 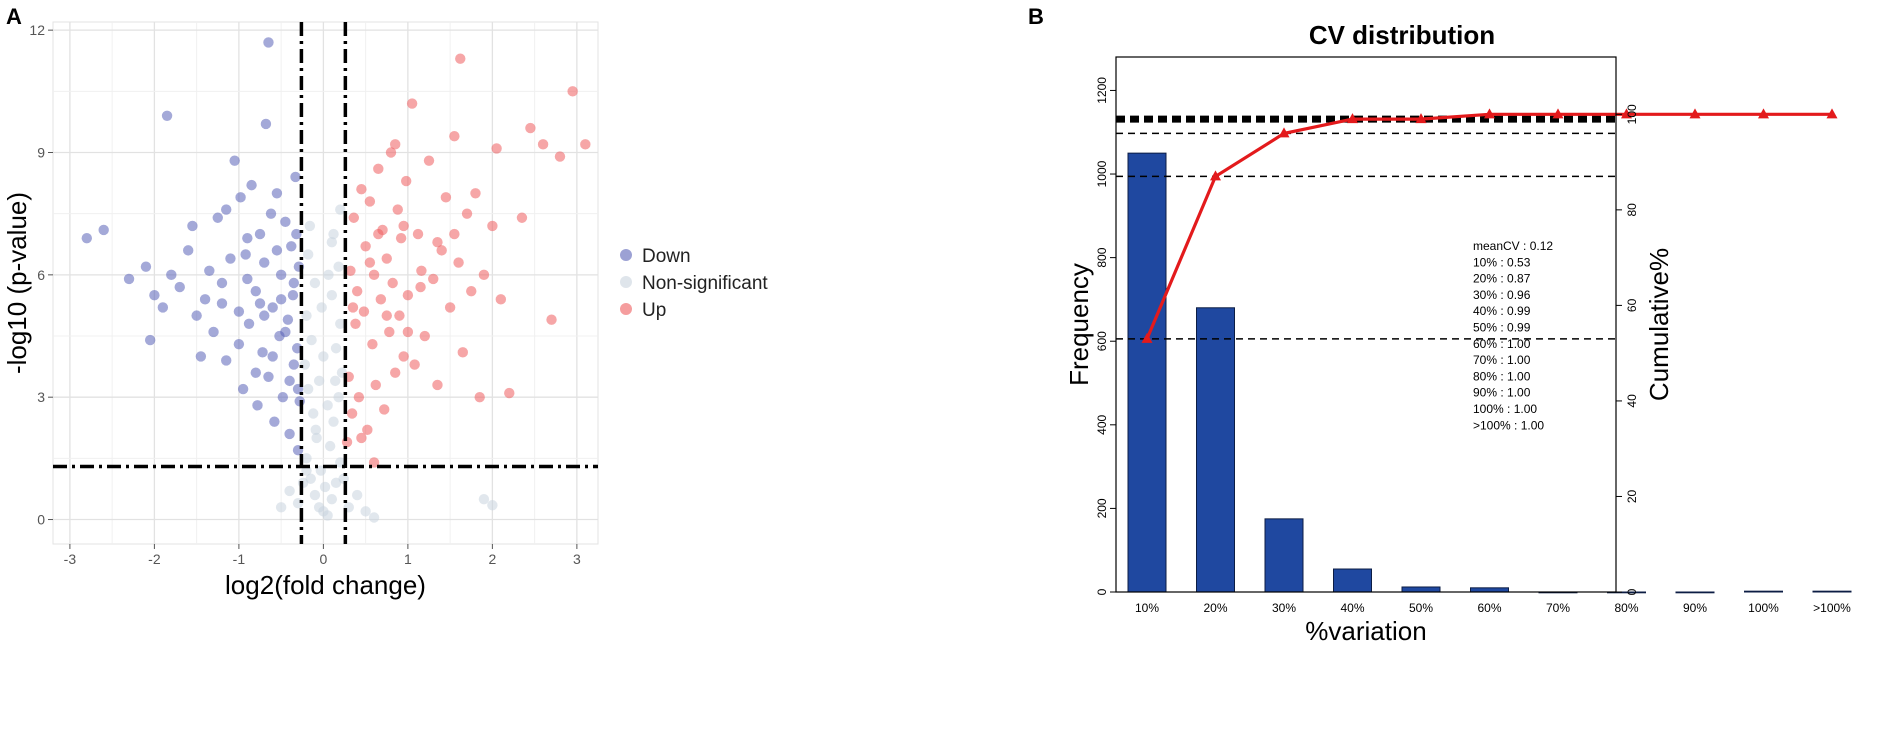 I want to click on cv-stats-line: 100% : 1.00, so click(x=1505, y=409).